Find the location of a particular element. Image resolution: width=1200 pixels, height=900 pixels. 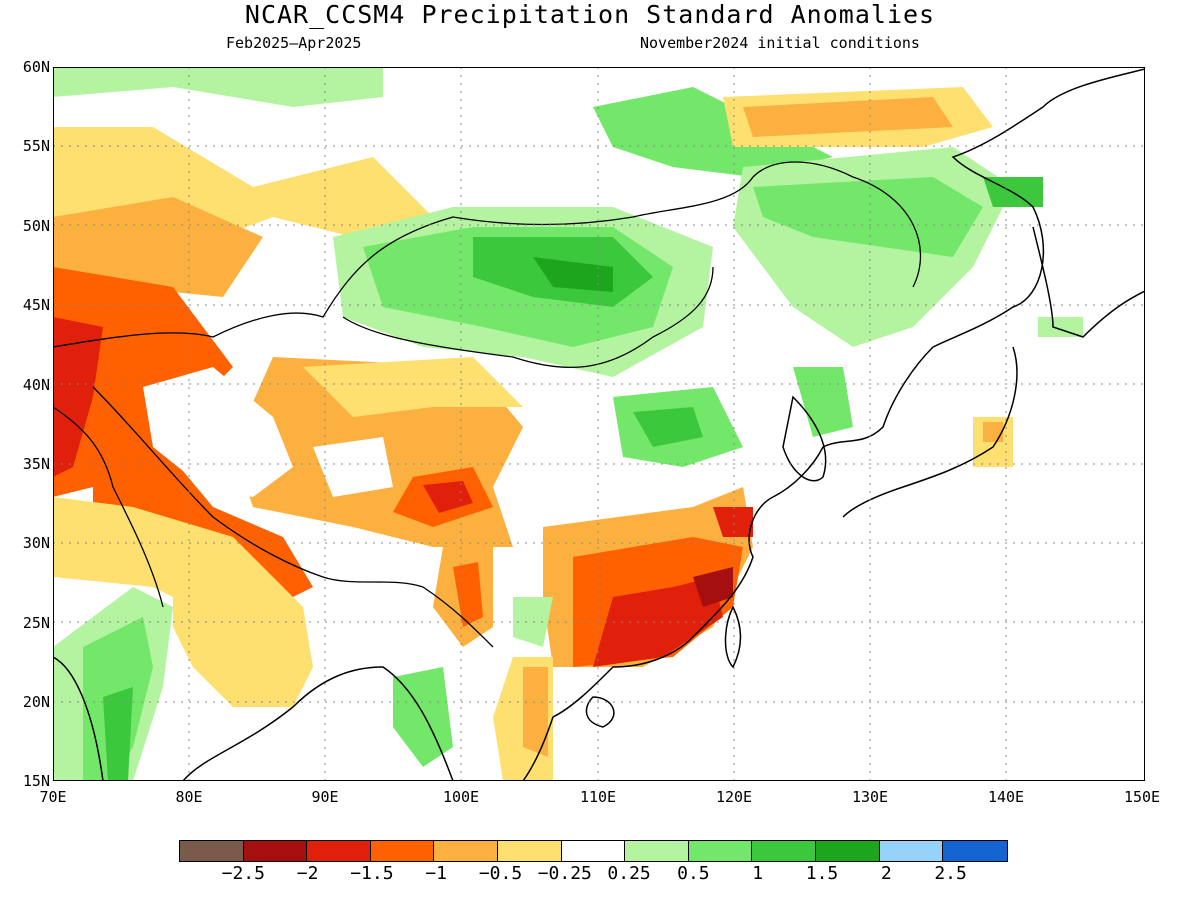

colorbar-label: −2 is located at coordinates (307, 873).